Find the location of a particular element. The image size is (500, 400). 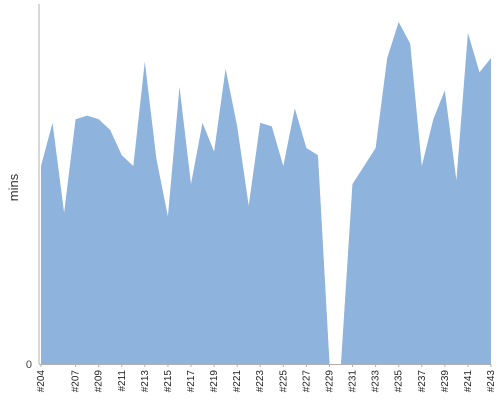

x-tick-label: #204 is located at coordinates (41, 381).